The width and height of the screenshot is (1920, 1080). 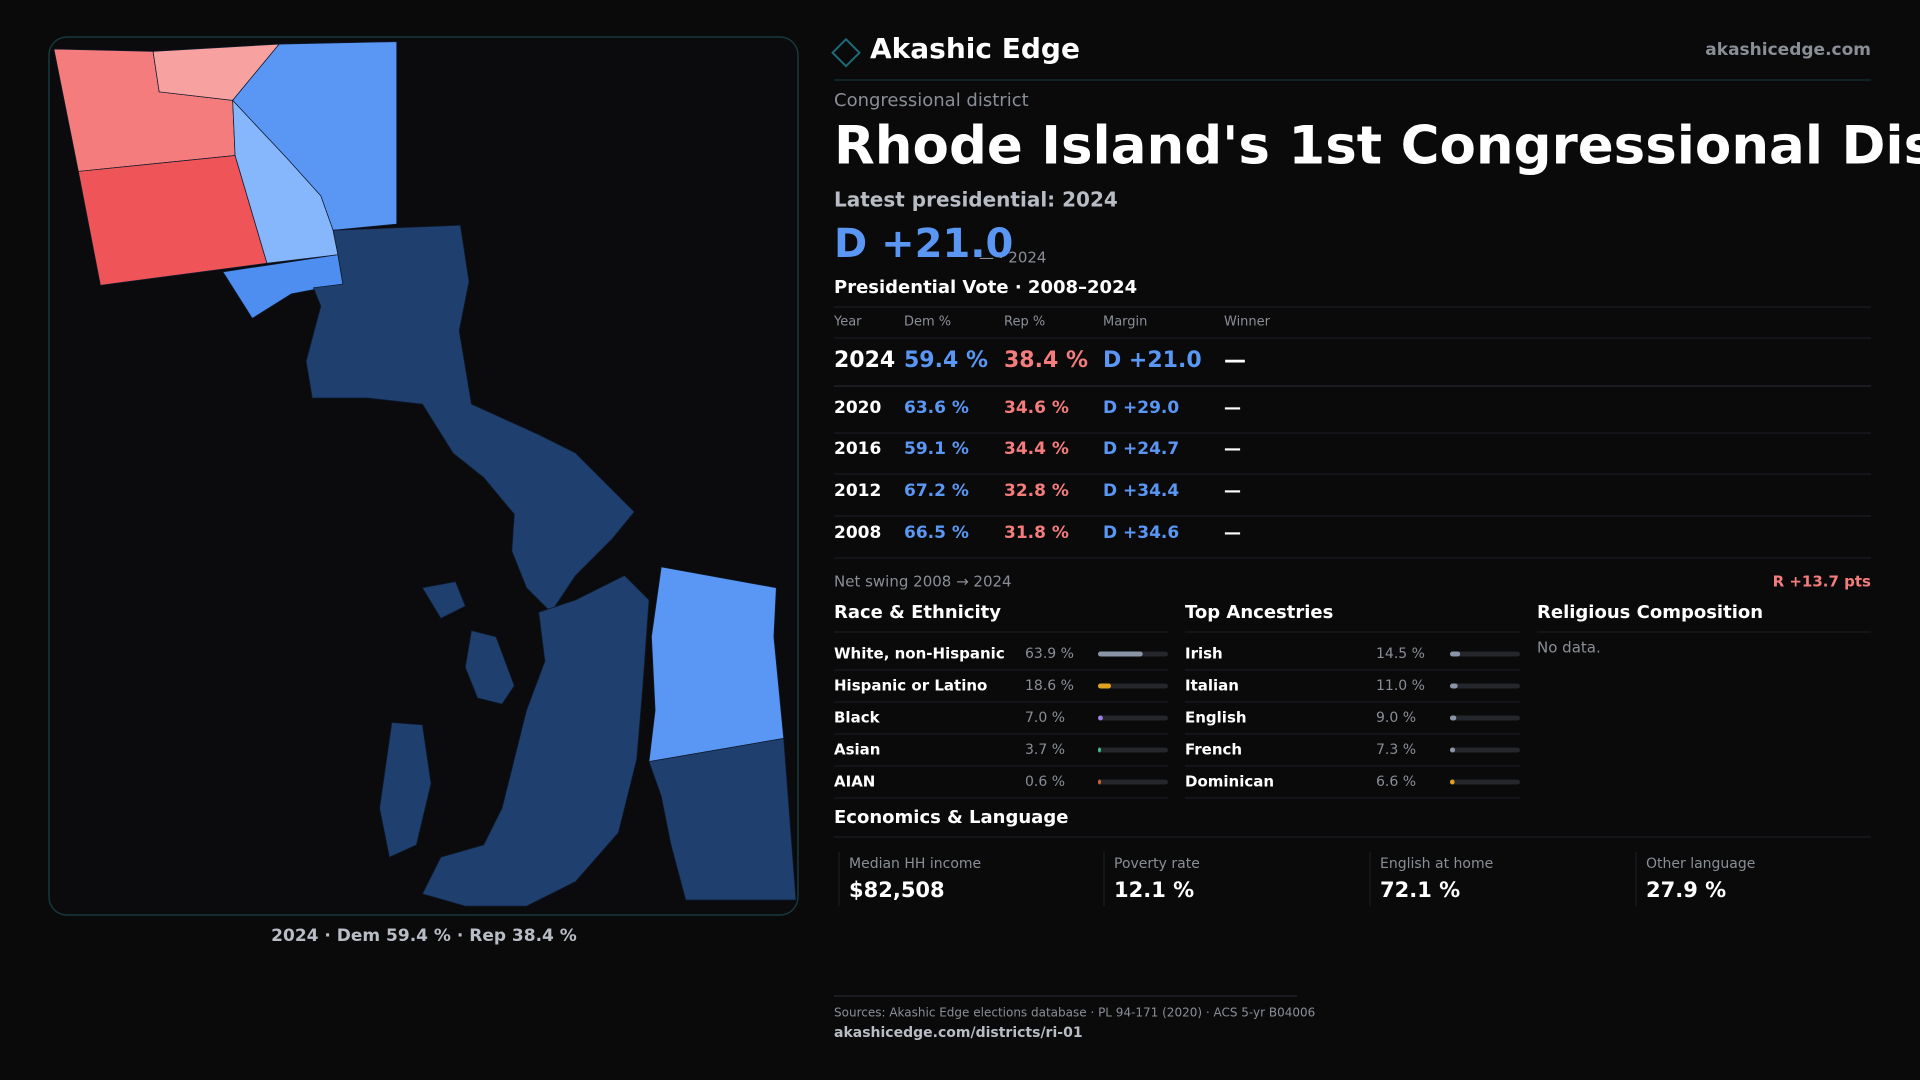 I want to click on table-cell: 59.4 %, so click(x=946, y=360).